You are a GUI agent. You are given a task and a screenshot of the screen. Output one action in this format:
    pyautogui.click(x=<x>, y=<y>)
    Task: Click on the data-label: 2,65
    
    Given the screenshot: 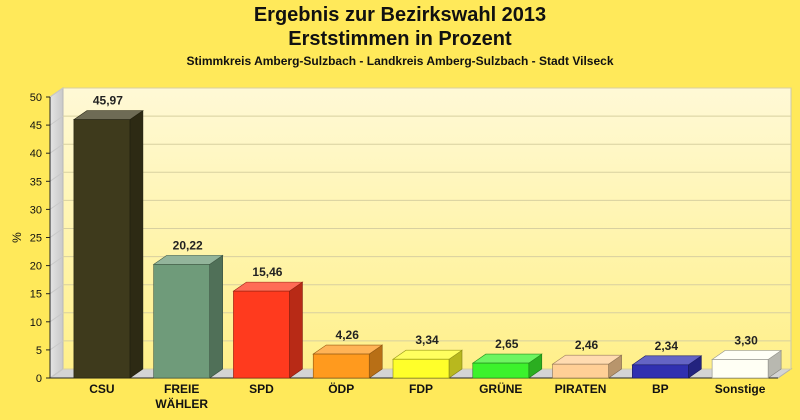 What is the action you would take?
    pyautogui.click(x=507, y=344)
    